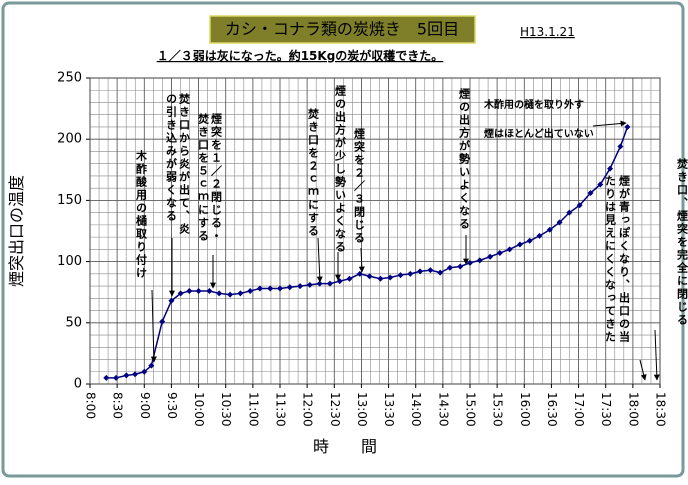 The height and width of the screenshot is (485, 688). Describe the element at coordinates (16, 231) in the screenshot. I see `y-axis-label: 煙突出口の温度` at that location.